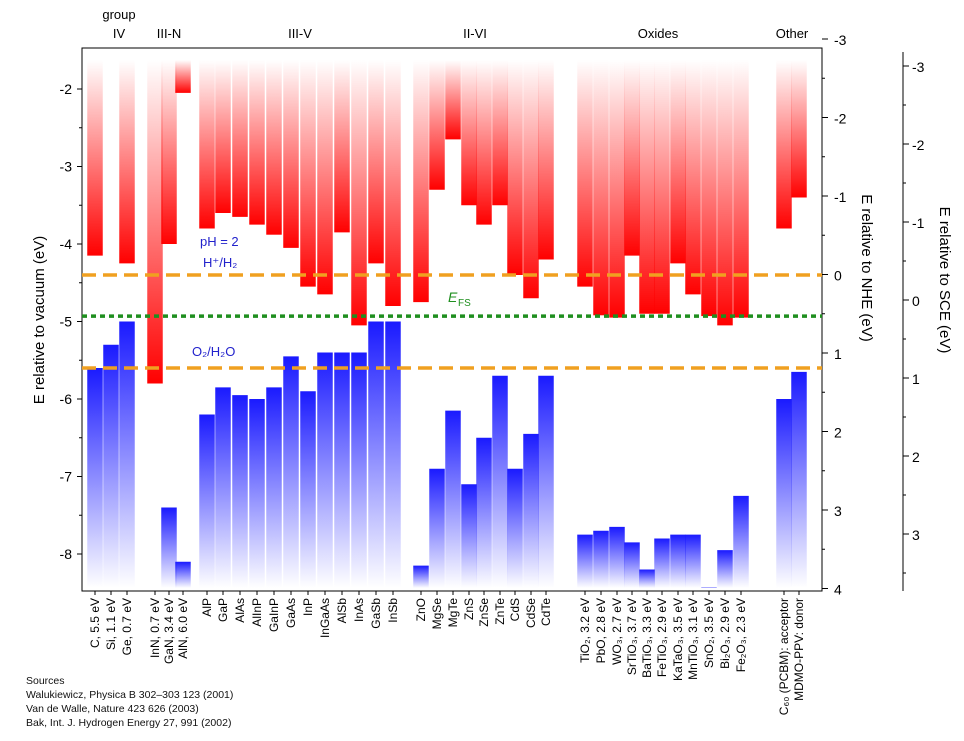 This screenshot has width=964, height=741. Describe the element at coordinates (66, 399) in the screenshot. I see `y-tick-label-vacuum: -6` at that location.